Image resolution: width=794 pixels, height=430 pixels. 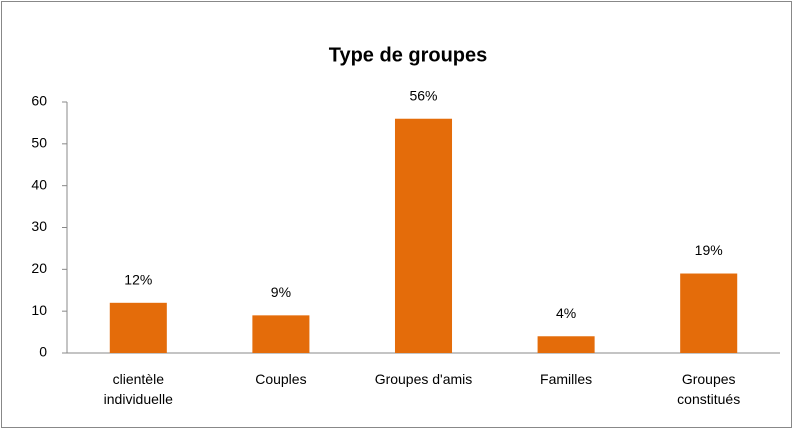 What do you see at coordinates (281, 379) in the screenshot?
I see `x-tick-label: Couples` at bounding box center [281, 379].